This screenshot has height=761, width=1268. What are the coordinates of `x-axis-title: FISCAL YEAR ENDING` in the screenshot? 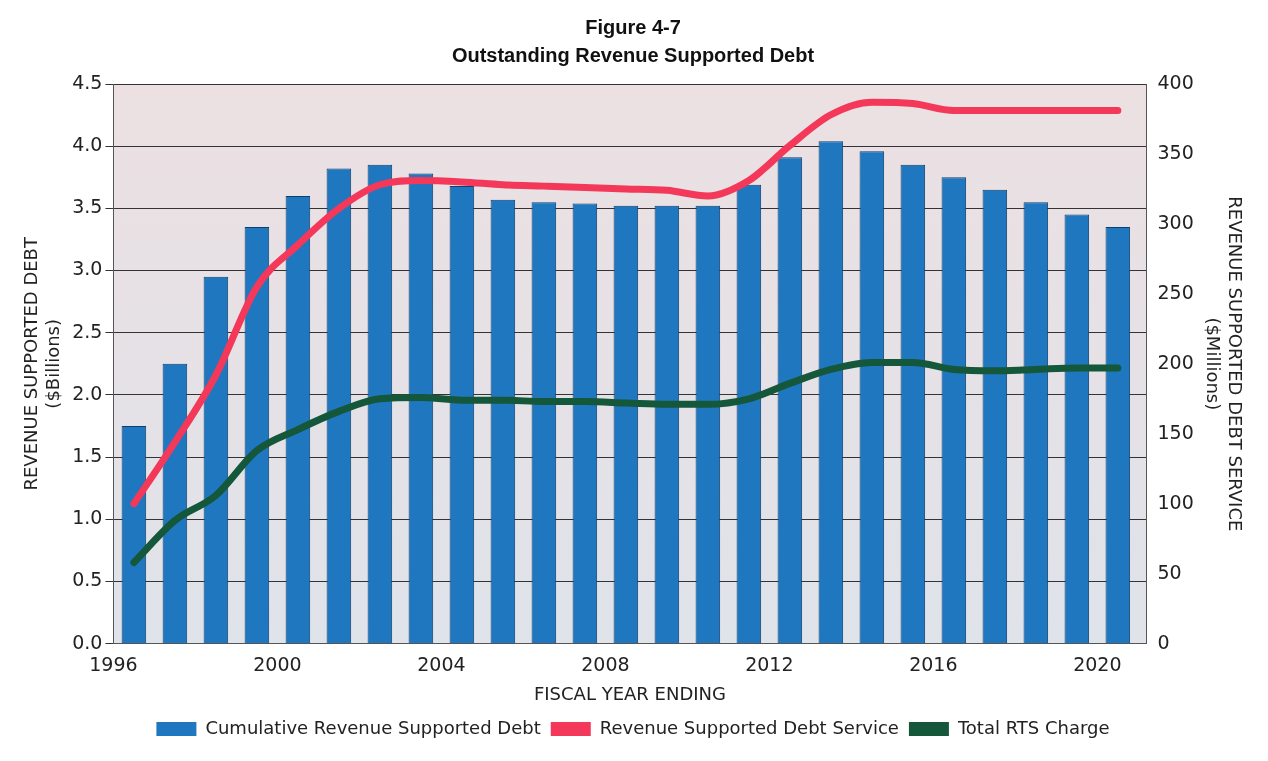 It's located at (630, 693).